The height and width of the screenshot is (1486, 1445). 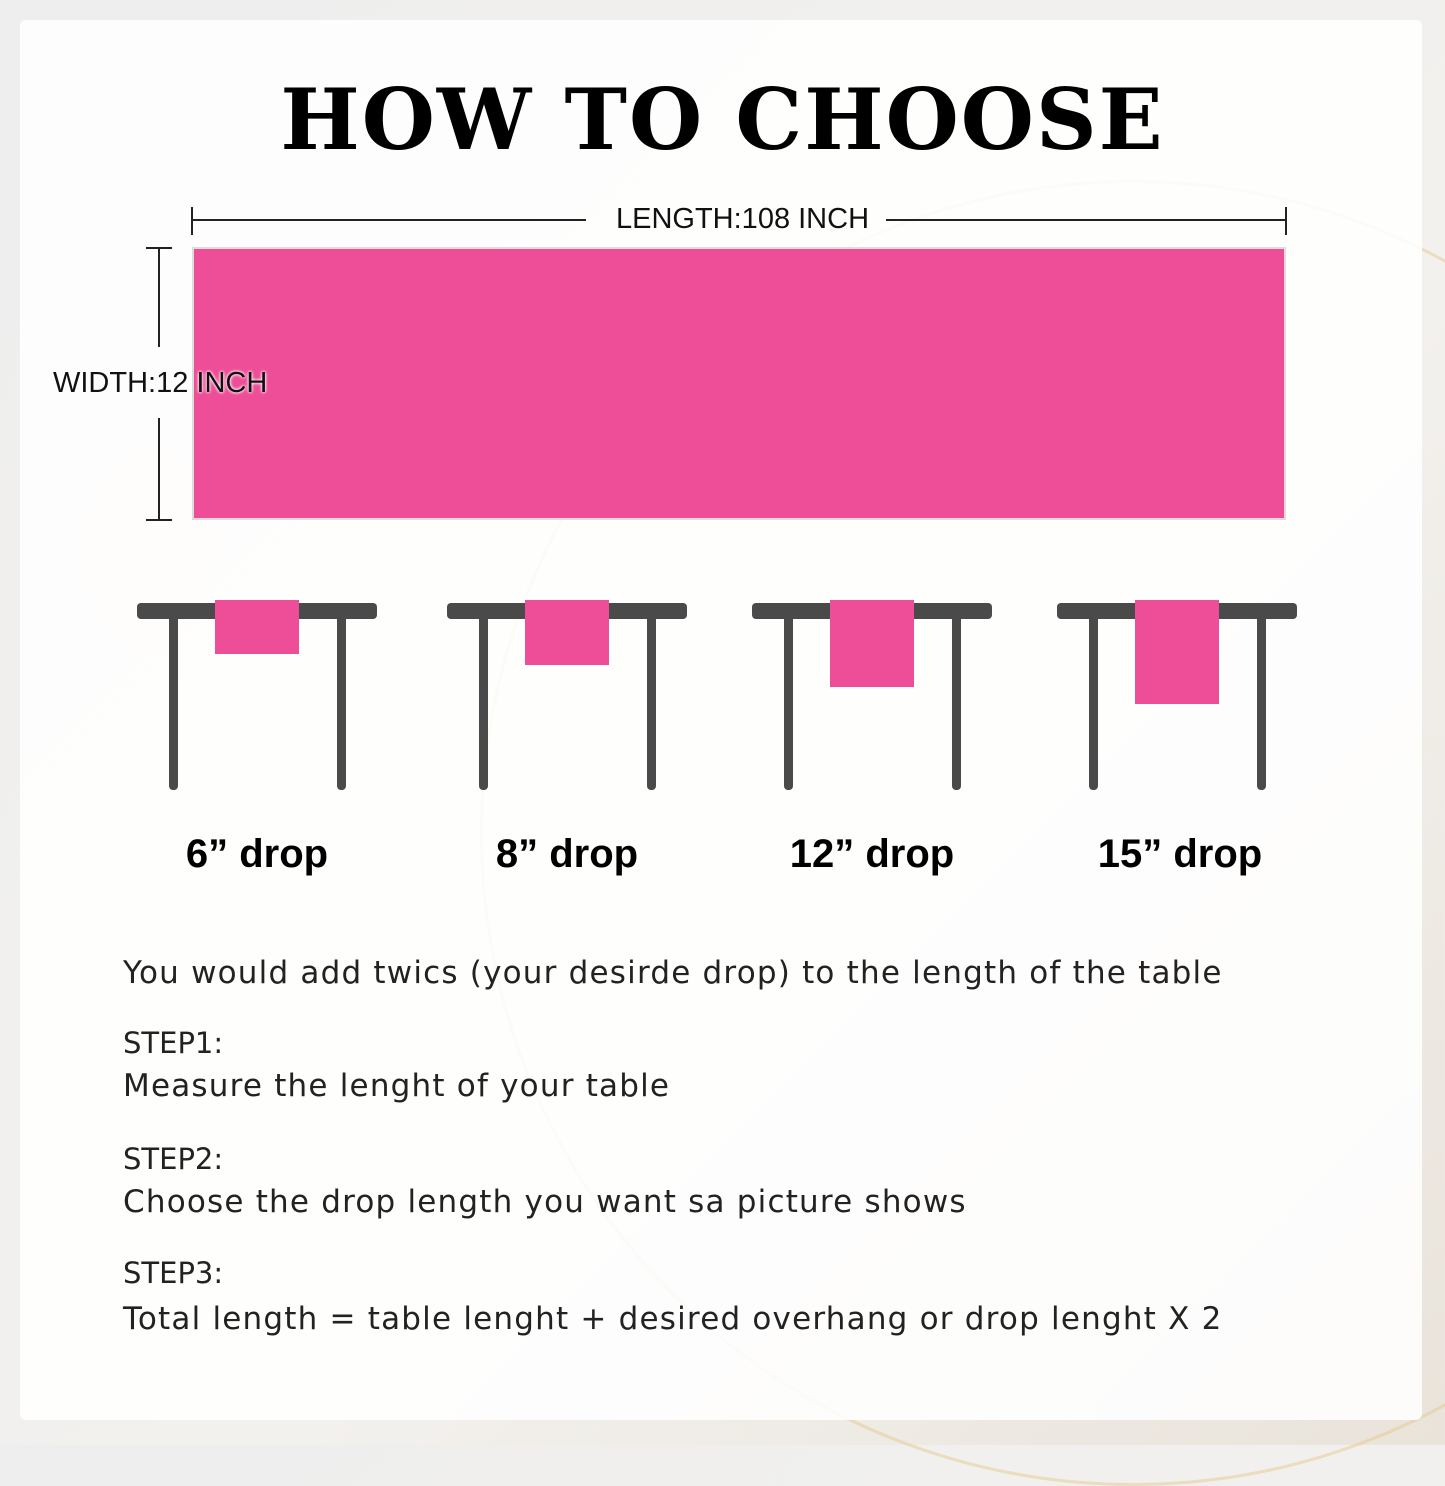 I want to click on length-label: LENGTH:108 INCH, so click(x=743, y=219).